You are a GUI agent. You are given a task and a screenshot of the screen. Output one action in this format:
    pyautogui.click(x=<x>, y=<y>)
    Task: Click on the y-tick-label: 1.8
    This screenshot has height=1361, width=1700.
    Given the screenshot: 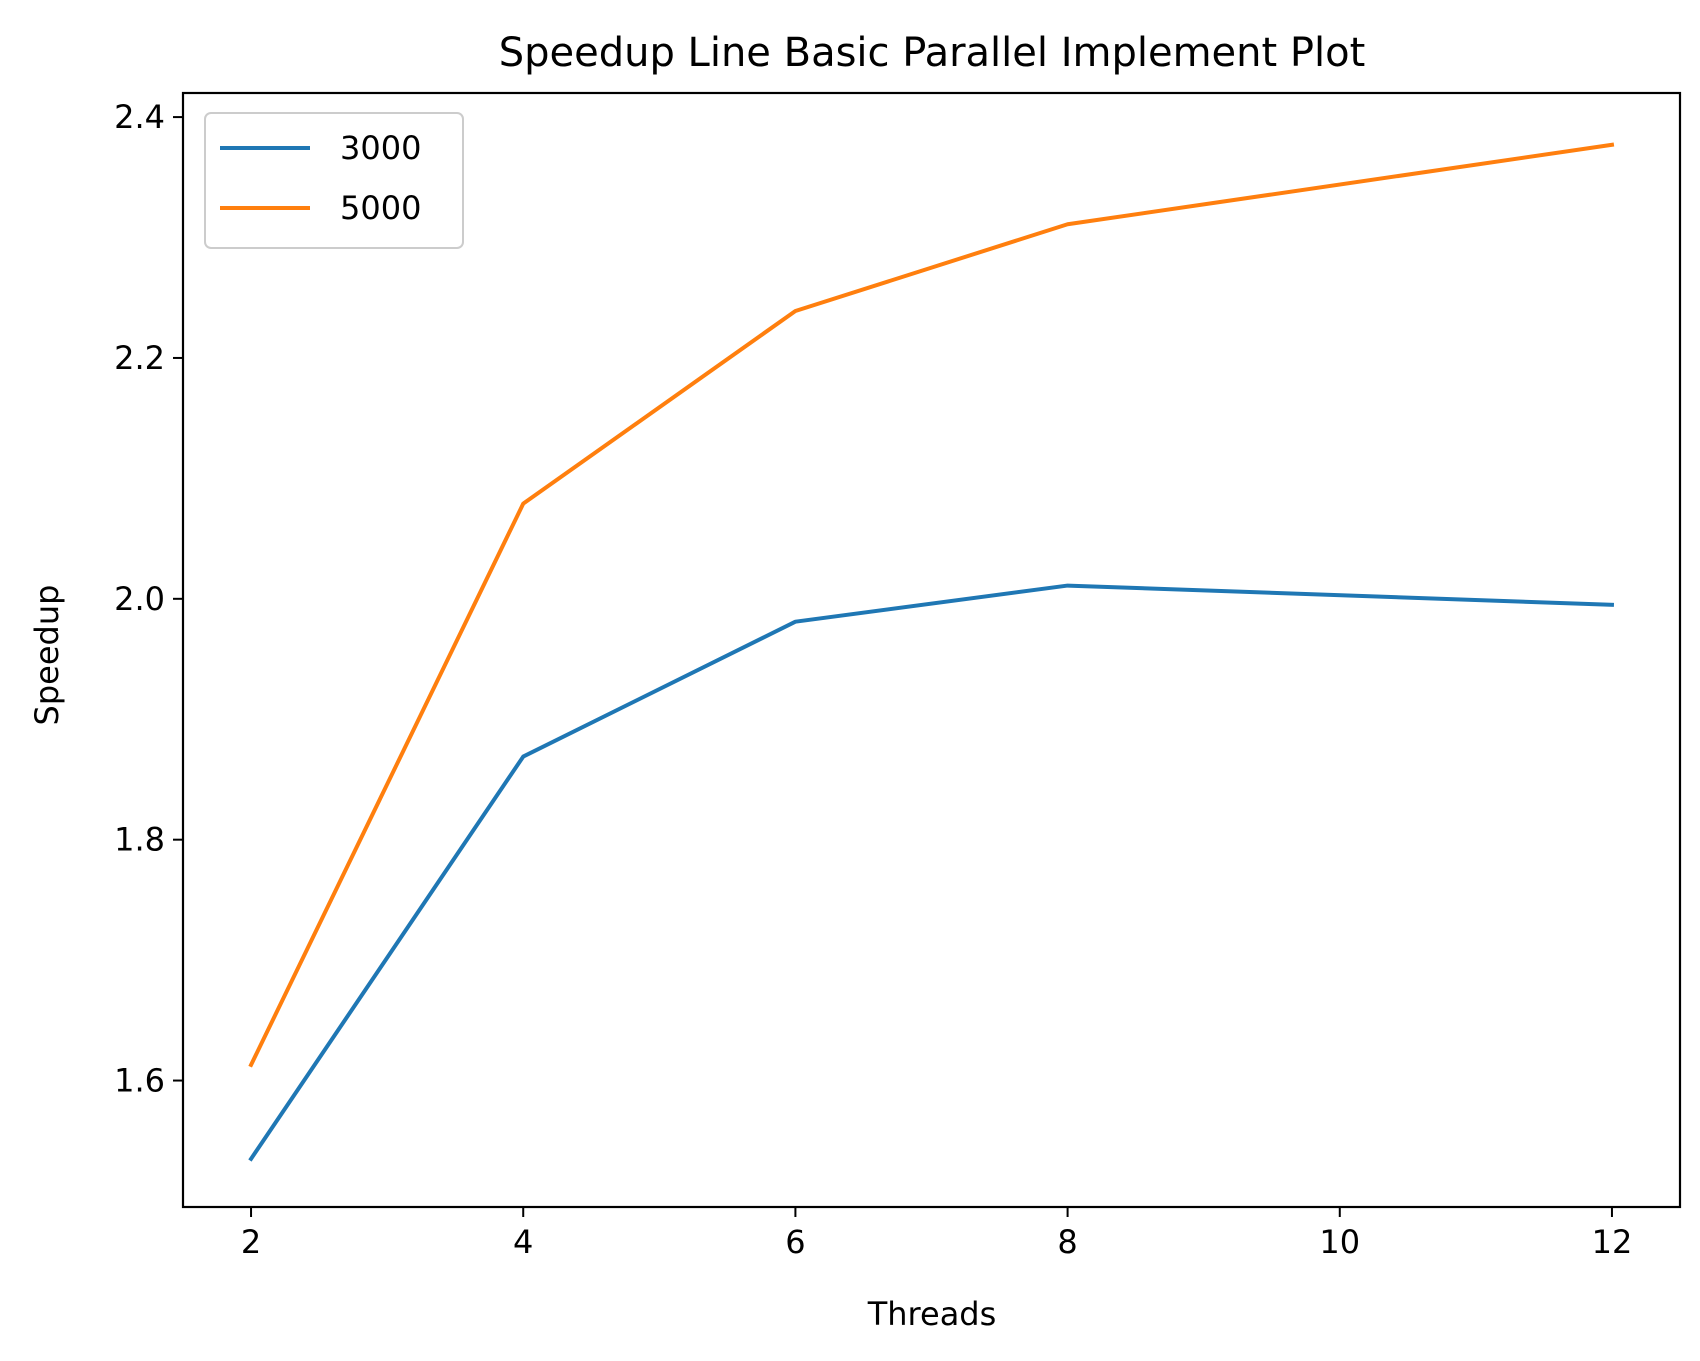 What is the action you would take?
    pyautogui.click(x=139, y=840)
    